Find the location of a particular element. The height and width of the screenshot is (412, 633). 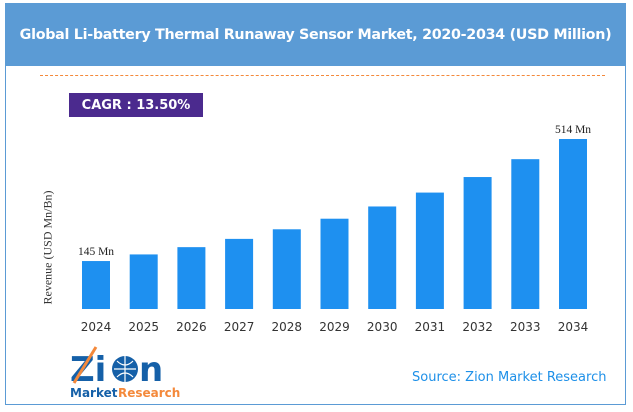

bar-2030 is located at coordinates (382, 257).